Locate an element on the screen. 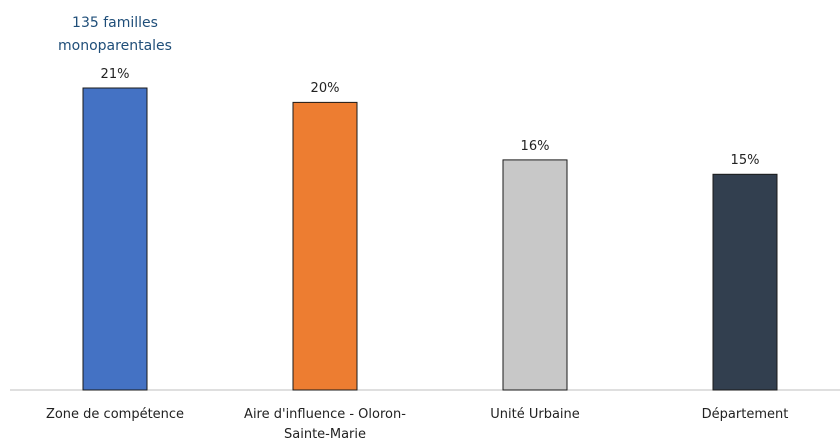 The height and width of the screenshot is (443, 840). x-tick-label: Département is located at coordinates (745, 414).